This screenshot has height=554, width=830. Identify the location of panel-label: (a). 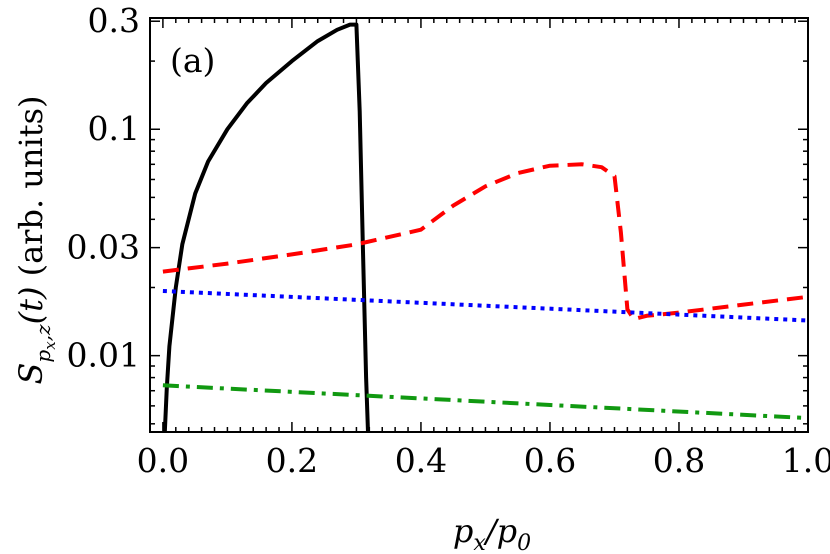
(192, 60).